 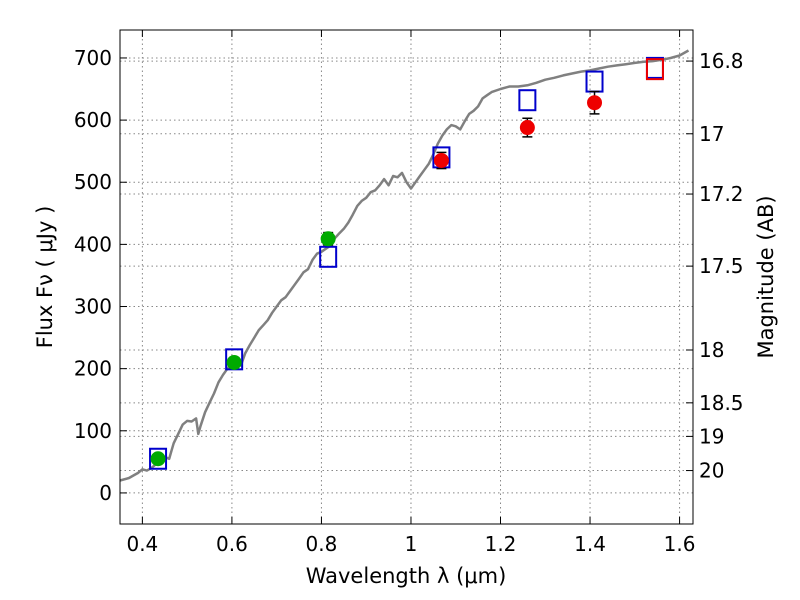 What do you see at coordinates (411, 544) in the screenshot?
I see `x-tick-label: 1` at bounding box center [411, 544].